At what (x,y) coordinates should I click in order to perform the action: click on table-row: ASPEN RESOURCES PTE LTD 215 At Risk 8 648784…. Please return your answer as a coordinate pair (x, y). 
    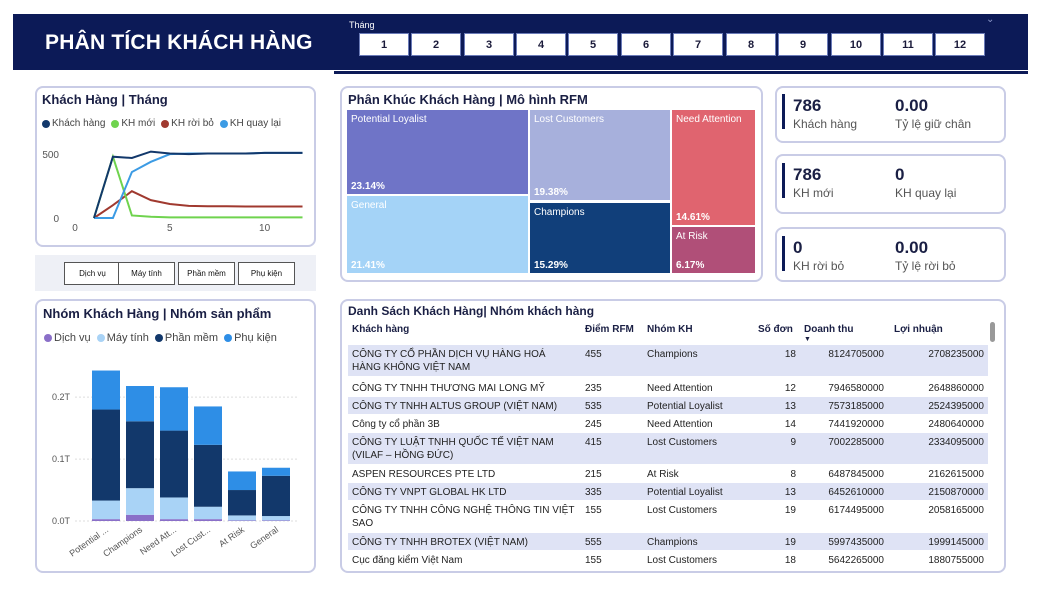
    Looking at the image, I should click on (668, 473).